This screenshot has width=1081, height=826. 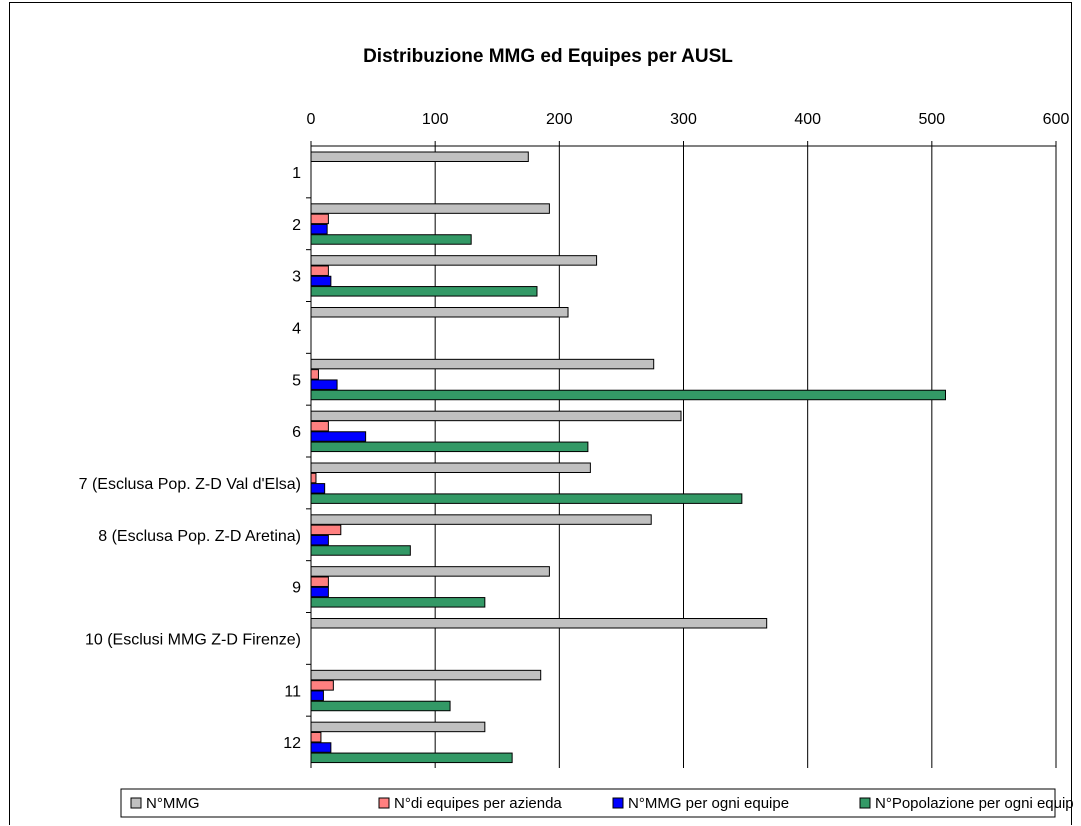 I want to click on category-label: 2, so click(x=296, y=225).